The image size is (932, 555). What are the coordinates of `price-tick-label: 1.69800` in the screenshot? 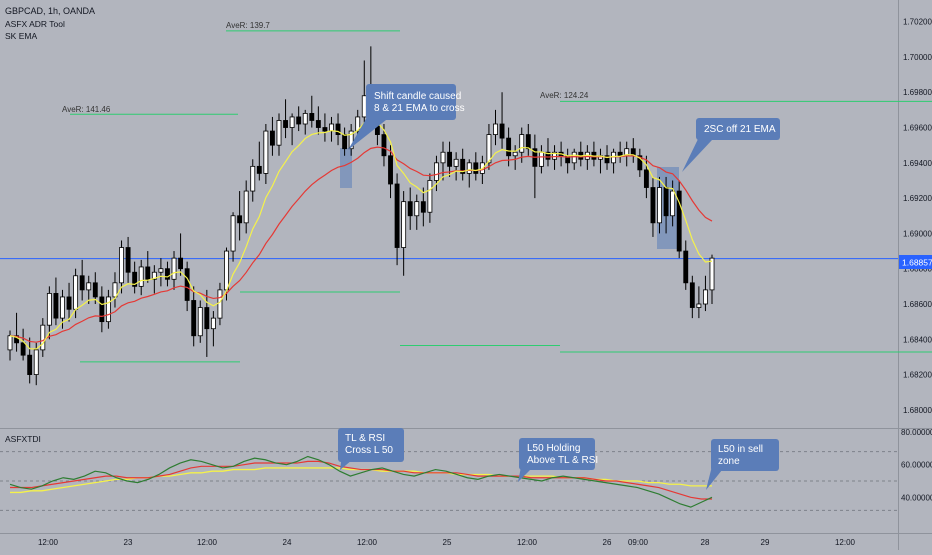 It's located at (917, 92).